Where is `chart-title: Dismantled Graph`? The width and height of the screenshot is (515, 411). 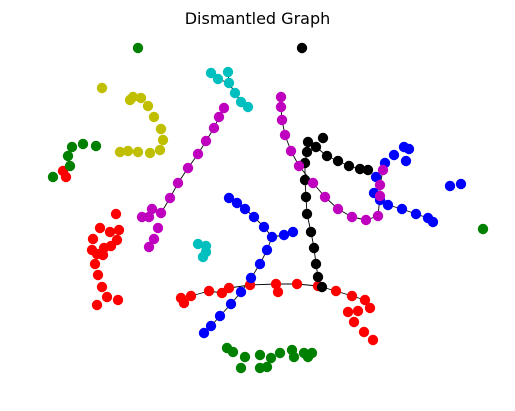
chart-title: Dismantled Graph is located at coordinates (258, 18).